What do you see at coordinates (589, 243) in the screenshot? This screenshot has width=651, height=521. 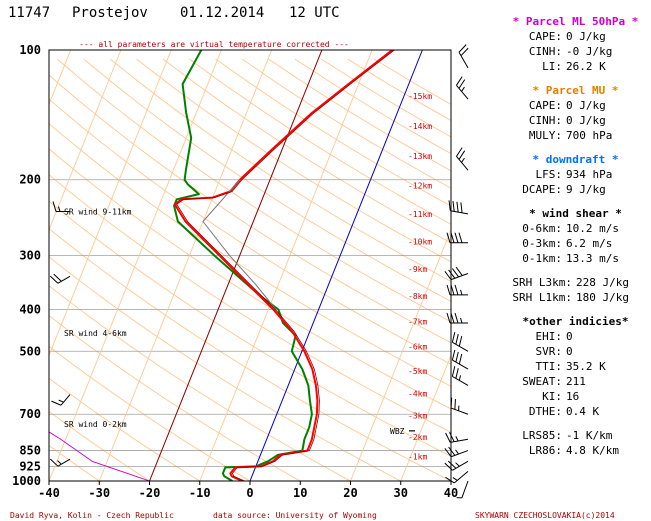 I see `index-value: 6.2 m/s` at bounding box center [589, 243].